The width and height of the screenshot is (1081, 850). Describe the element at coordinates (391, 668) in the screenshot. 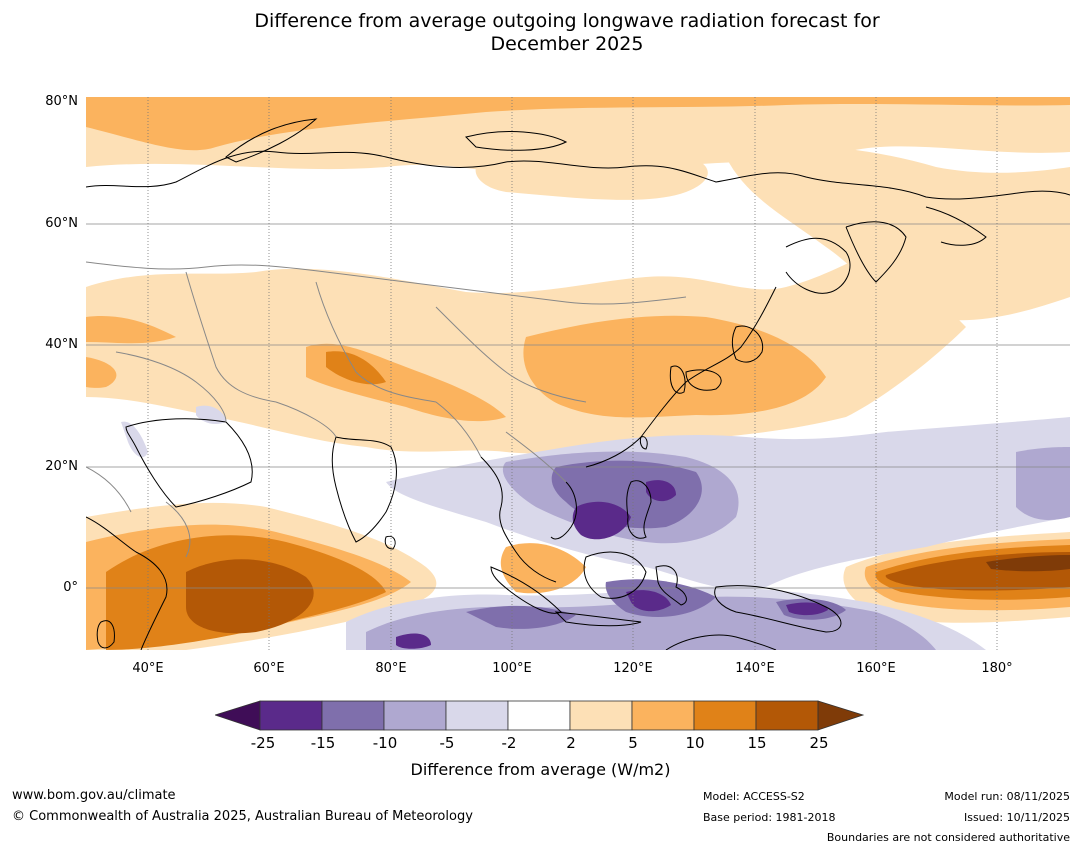

I see `lon-label-80e: 80°E` at that location.